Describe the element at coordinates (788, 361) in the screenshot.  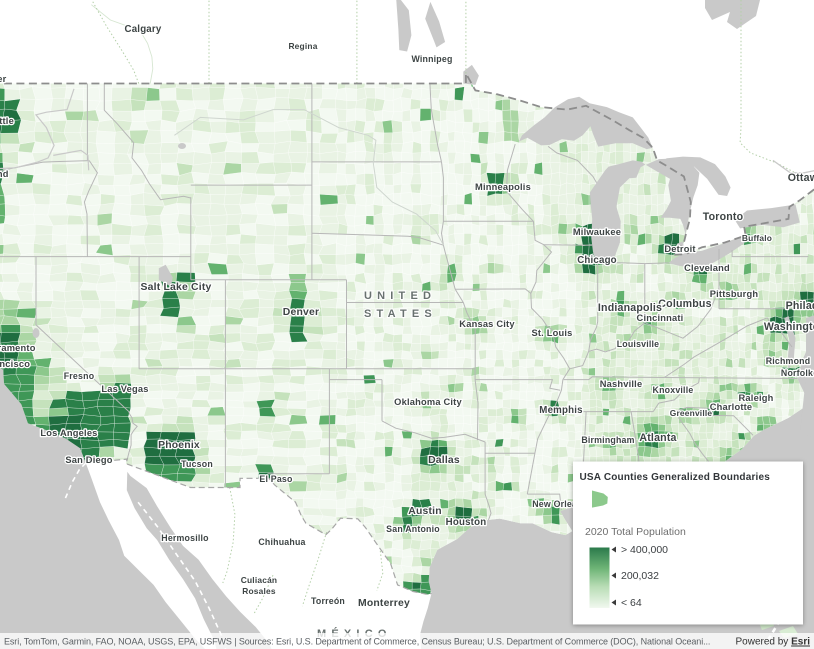
I see `svg-text: Richmond` at that location.